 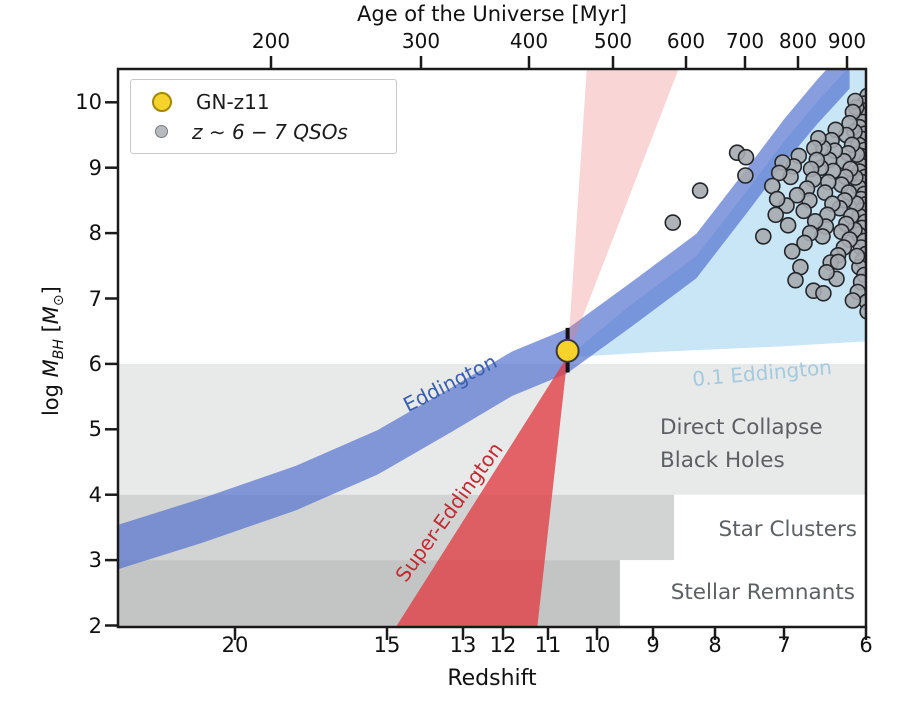 What do you see at coordinates (95, 363) in the screenshot?
I see `y-tick-label: 6` at bounding box center [95, 363].